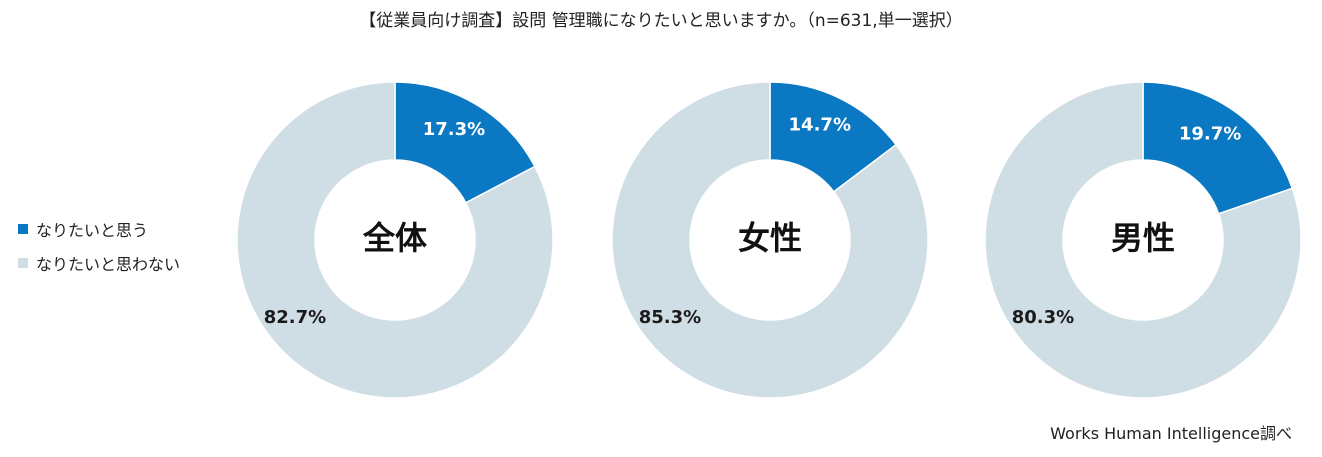 This screenshot has height=457, width=1322. I want to click on donut-2-label-want: 14.7%, so click(820, 124).